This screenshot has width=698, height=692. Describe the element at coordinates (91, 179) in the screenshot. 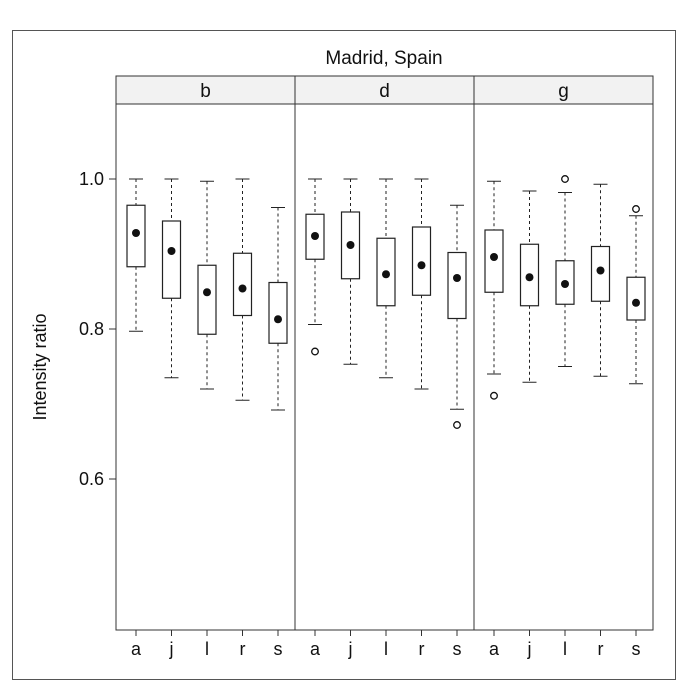

I see `y-tick-label: 1.0` at that location.